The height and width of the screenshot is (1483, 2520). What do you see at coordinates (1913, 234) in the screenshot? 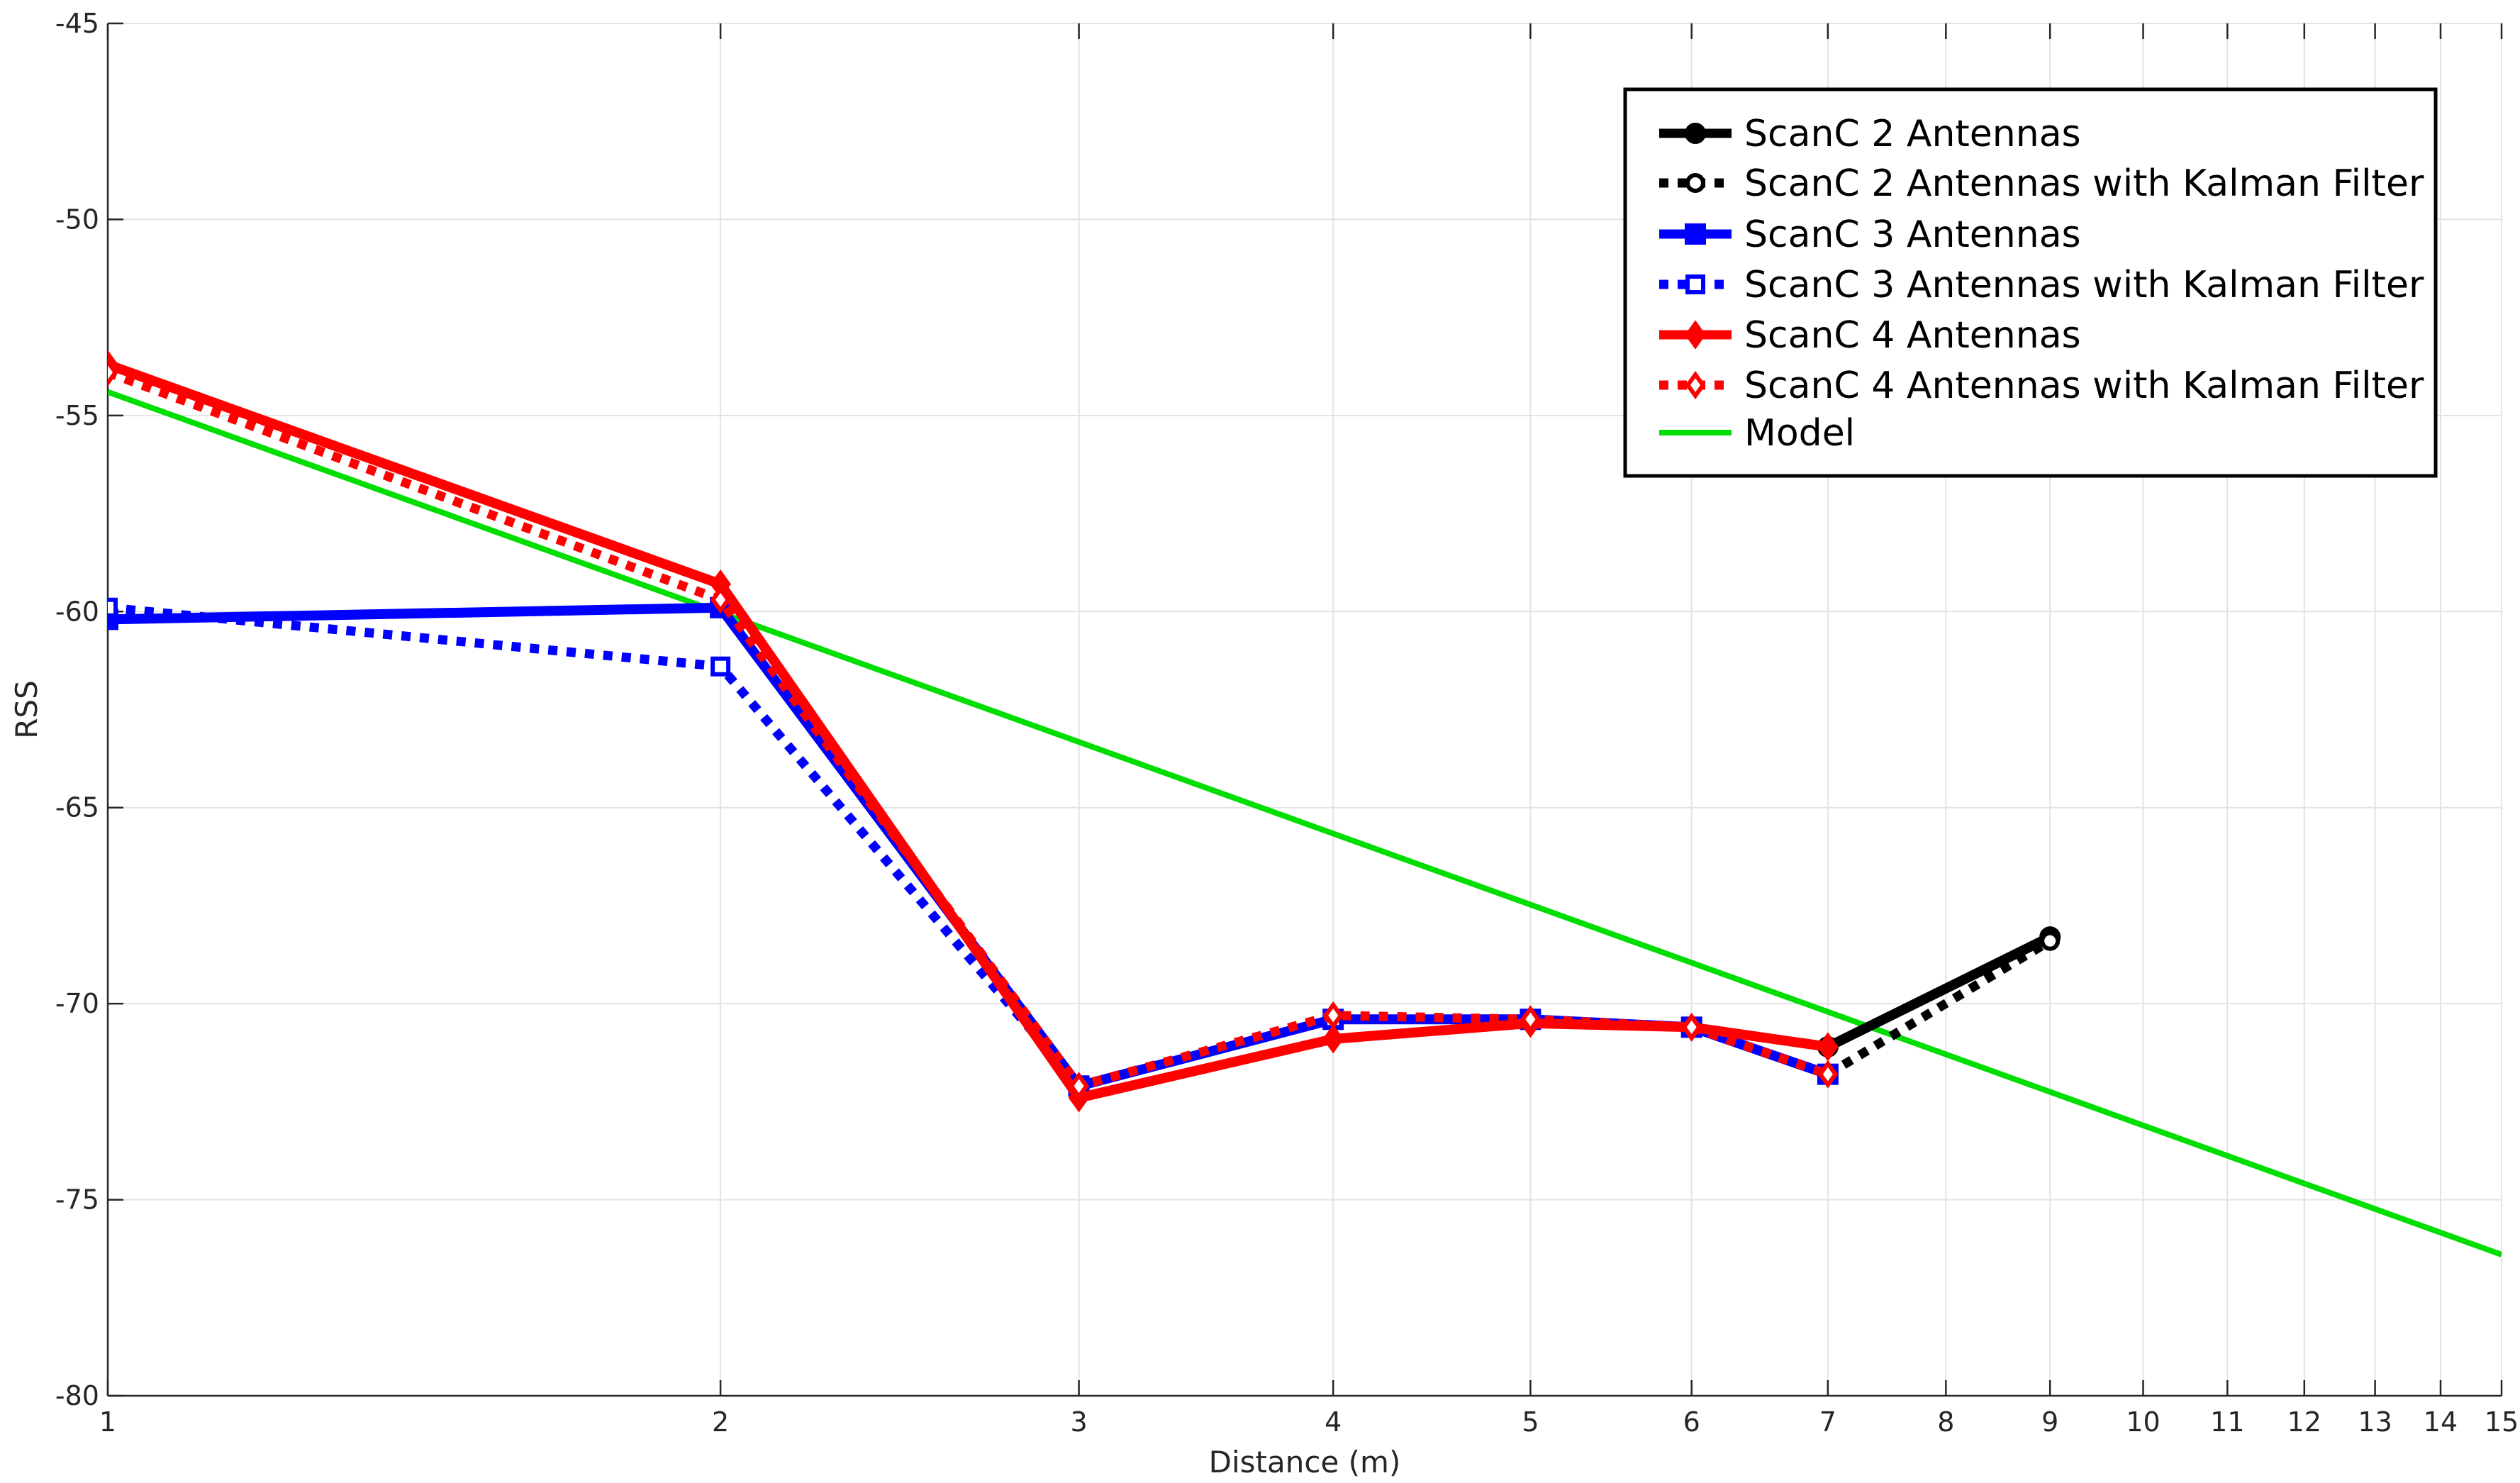
I see `legend-label: ScanC 3 Antennas` at bounding box center [1913, 234].